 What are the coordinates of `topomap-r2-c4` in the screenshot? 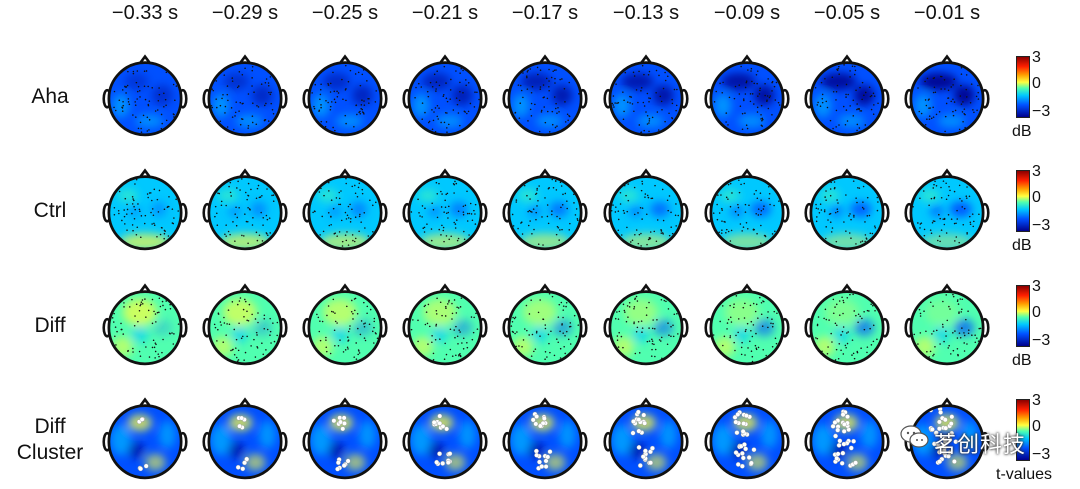 It's located at (545, 324).